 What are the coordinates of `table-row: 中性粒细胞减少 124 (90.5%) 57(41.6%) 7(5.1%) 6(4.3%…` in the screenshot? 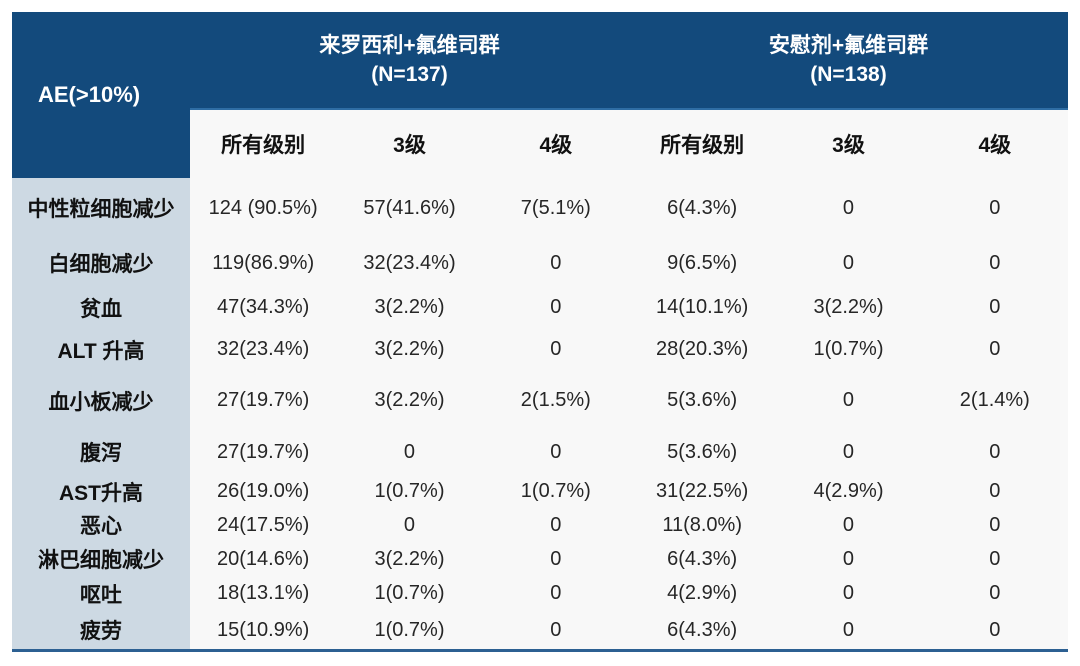 It's located at (540, 208).